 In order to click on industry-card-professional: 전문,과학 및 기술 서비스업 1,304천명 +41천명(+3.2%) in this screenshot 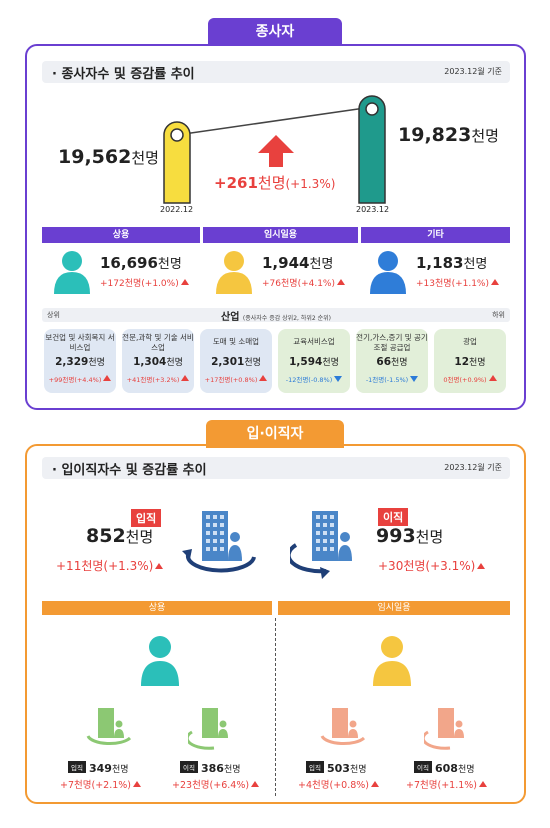, I will do `click(158, 361)`.